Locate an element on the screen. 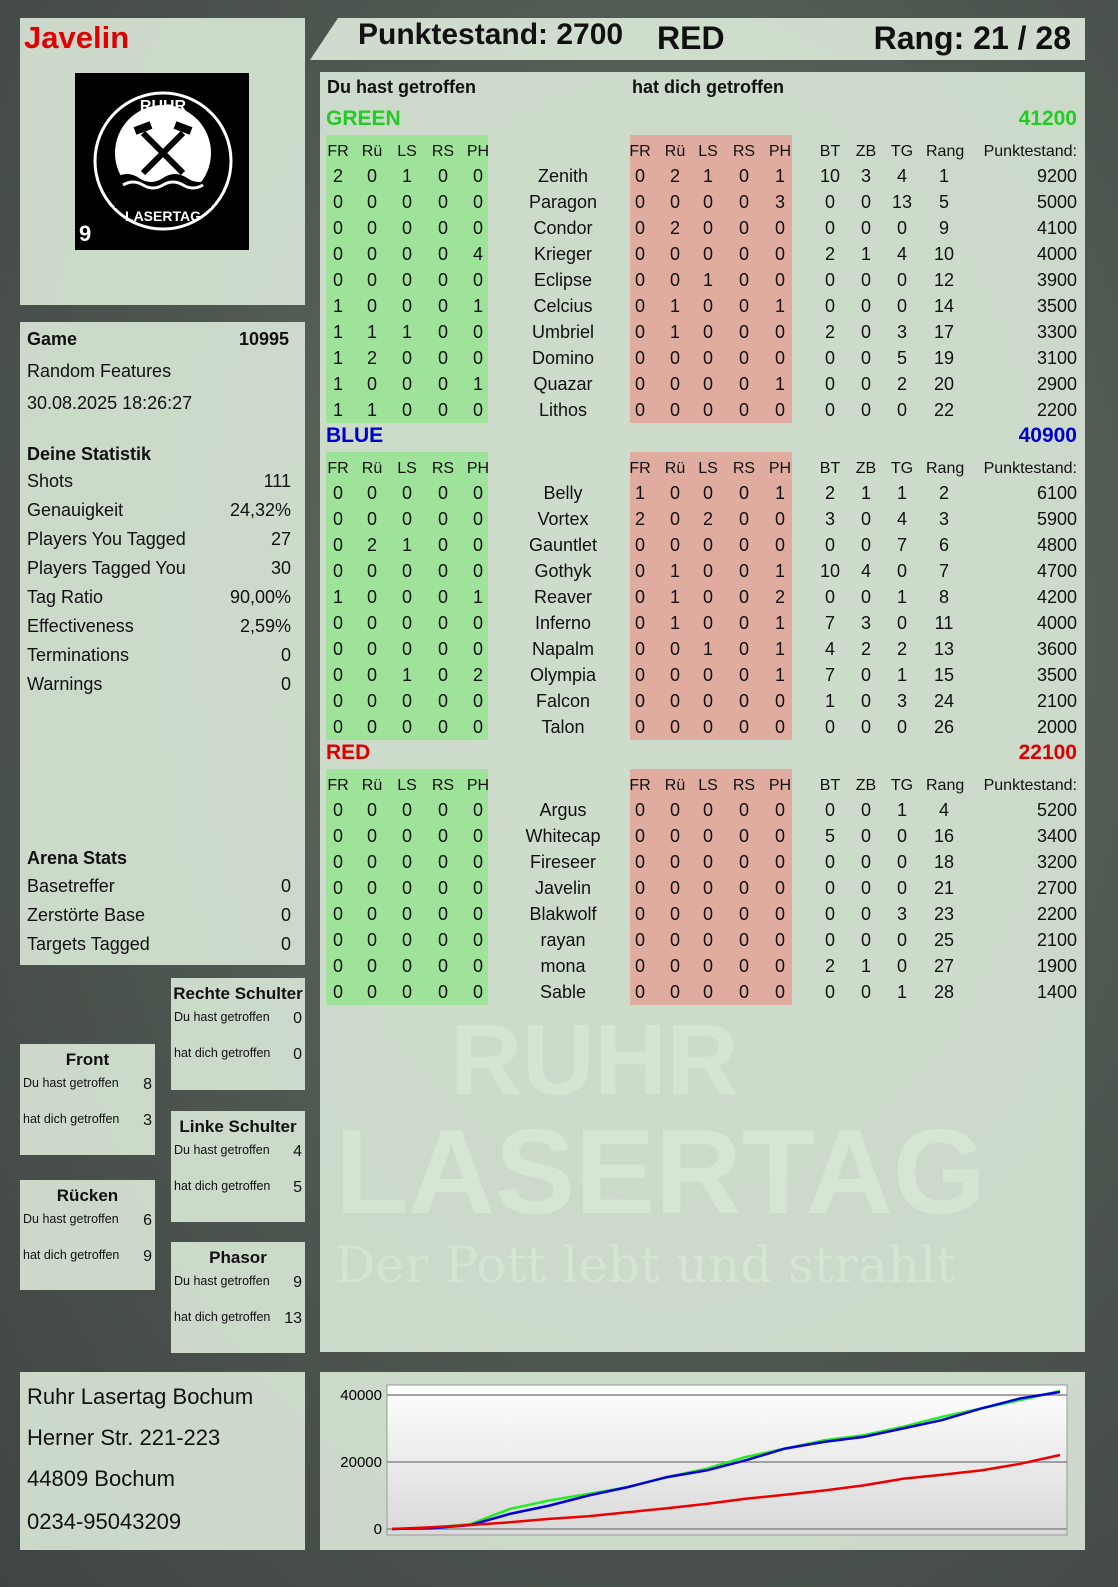  stat-cell: 11 is located at coordinates (944, 623).